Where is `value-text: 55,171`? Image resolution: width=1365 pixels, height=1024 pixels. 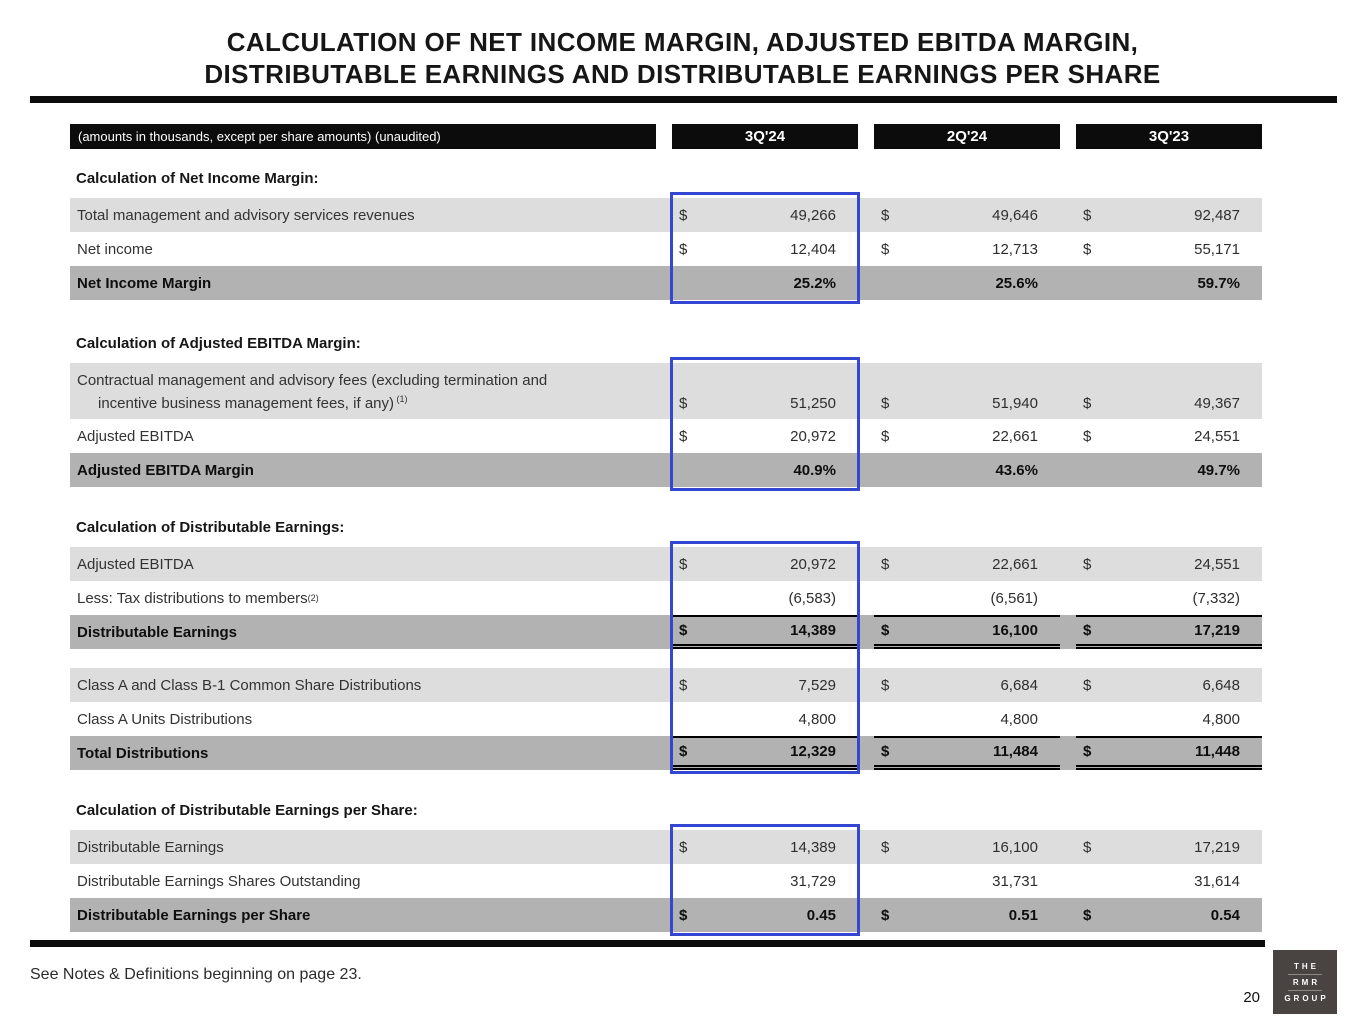
value-text: 55,171 is located at coordinates (1217, 249).